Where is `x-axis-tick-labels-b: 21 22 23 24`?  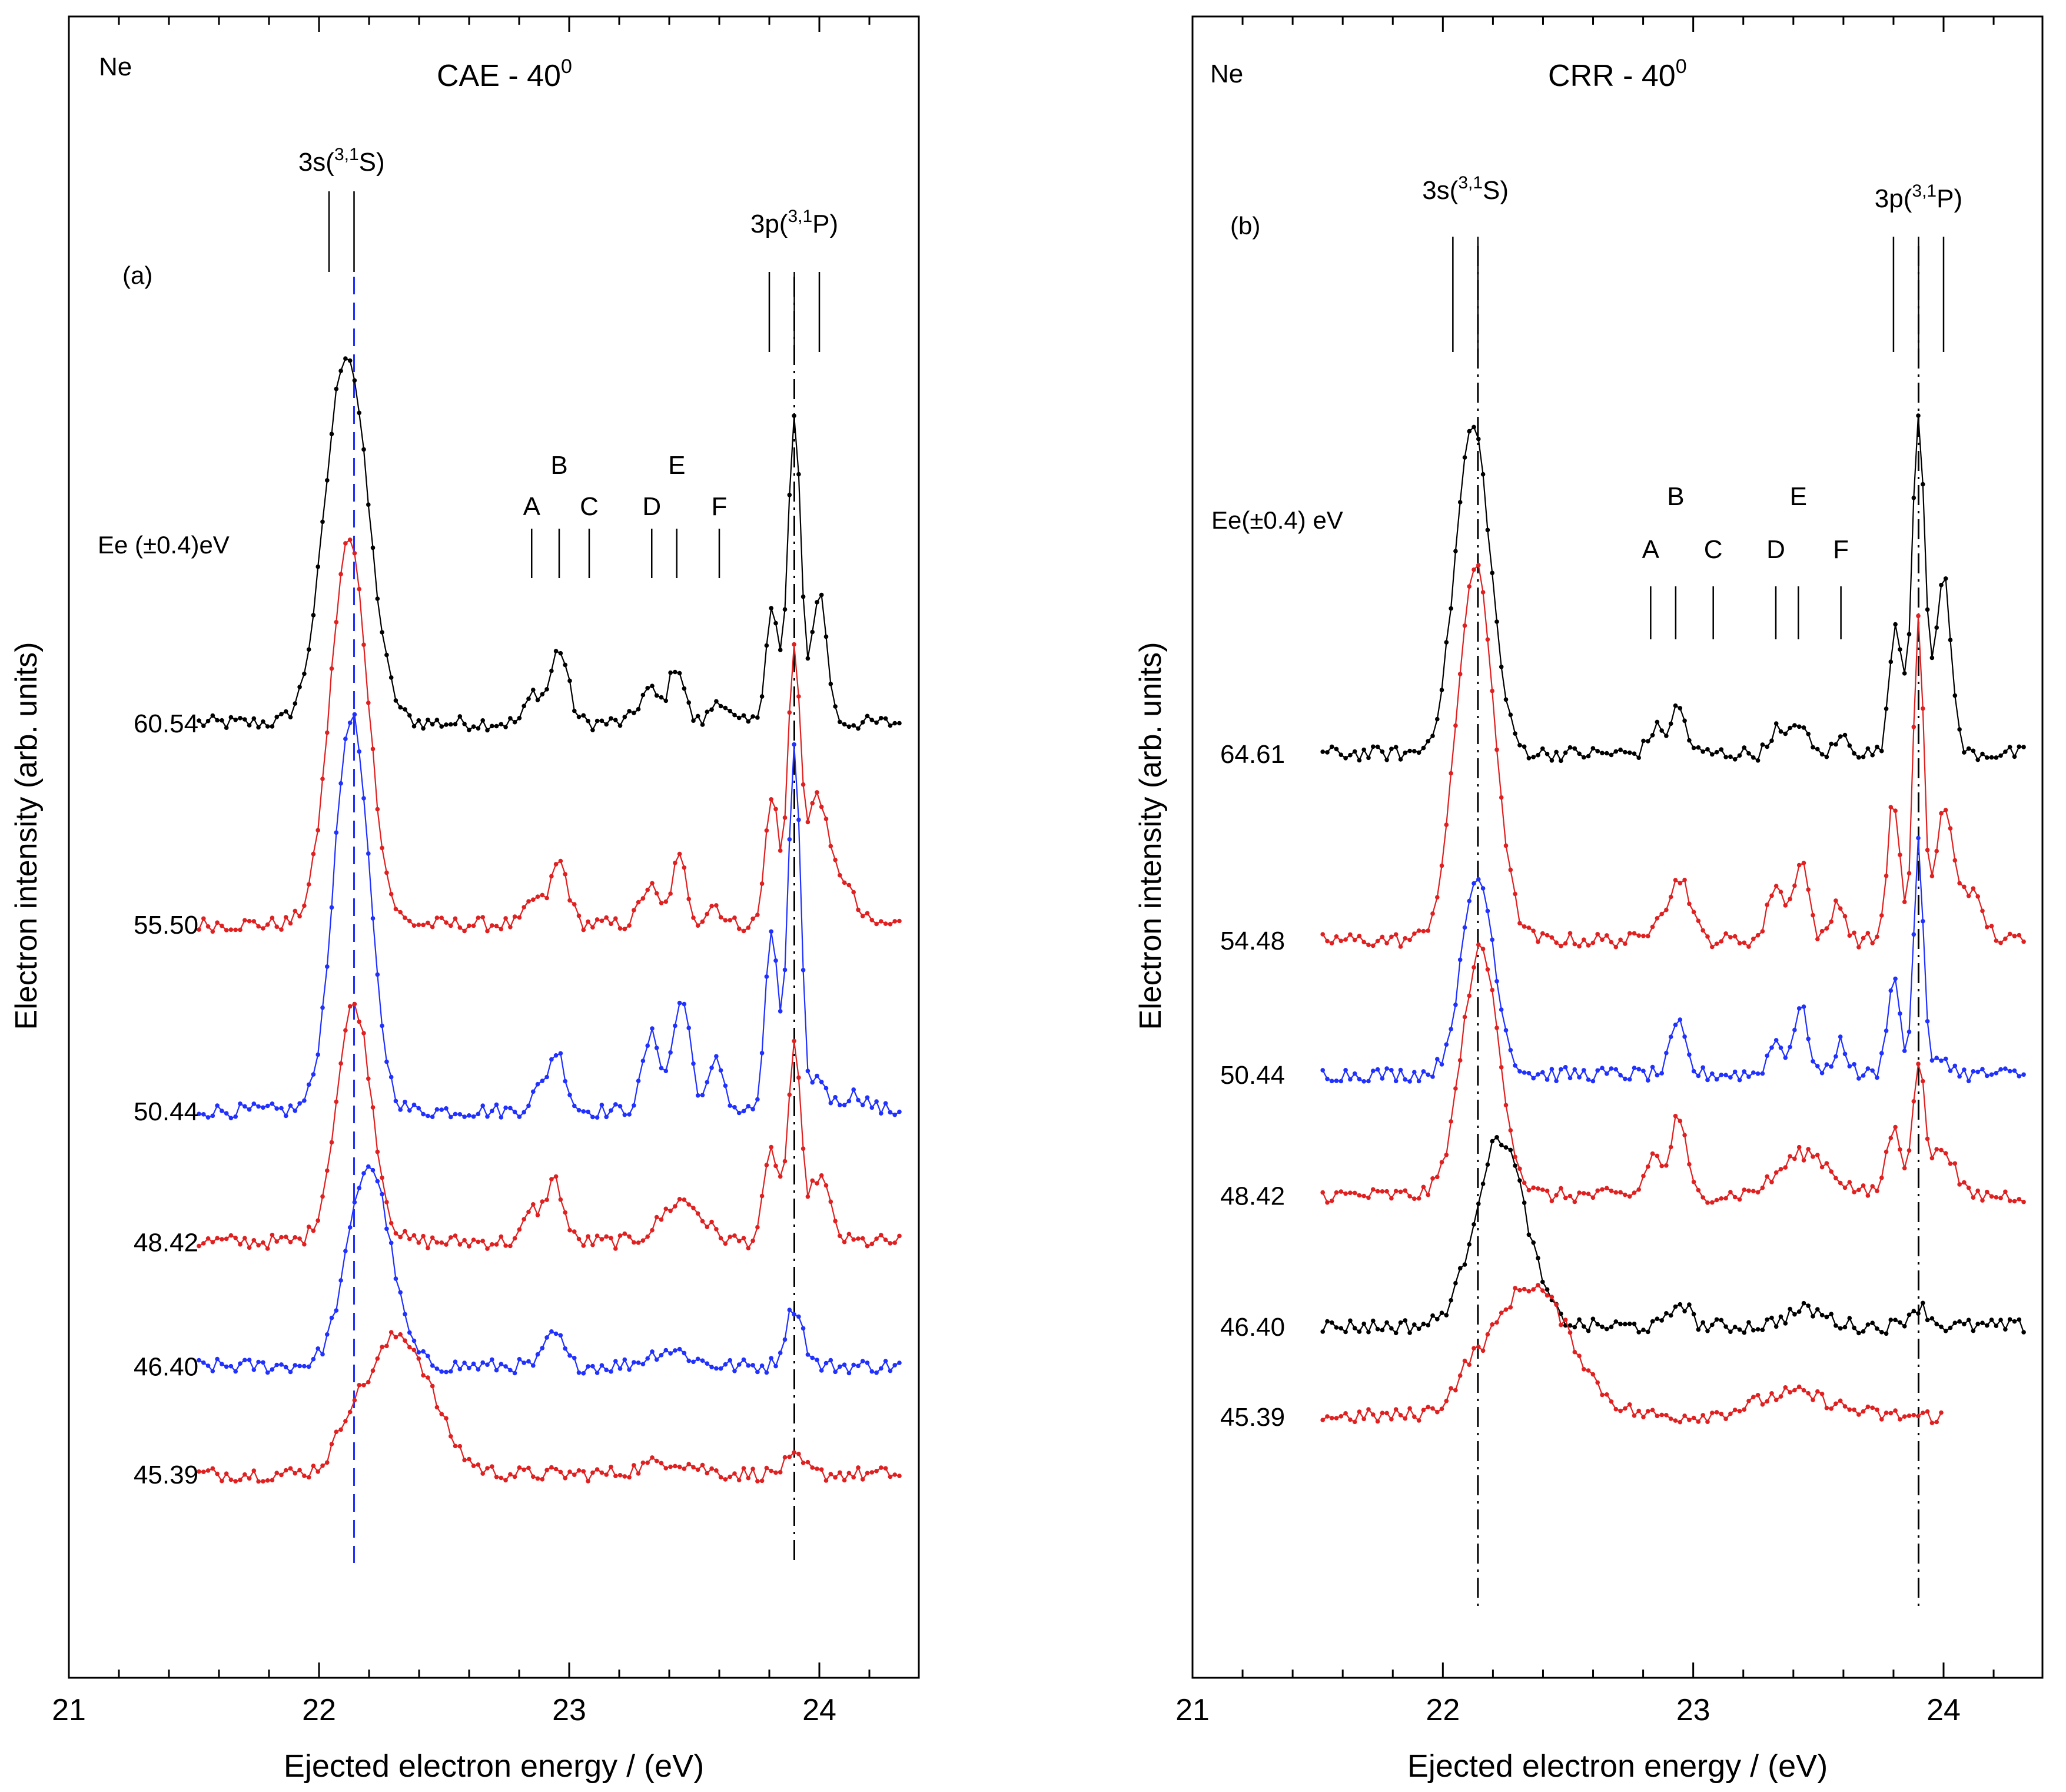 x-axis-tick-labels-b: 21 22 23 24 is located at coordinates (1568, 1710).